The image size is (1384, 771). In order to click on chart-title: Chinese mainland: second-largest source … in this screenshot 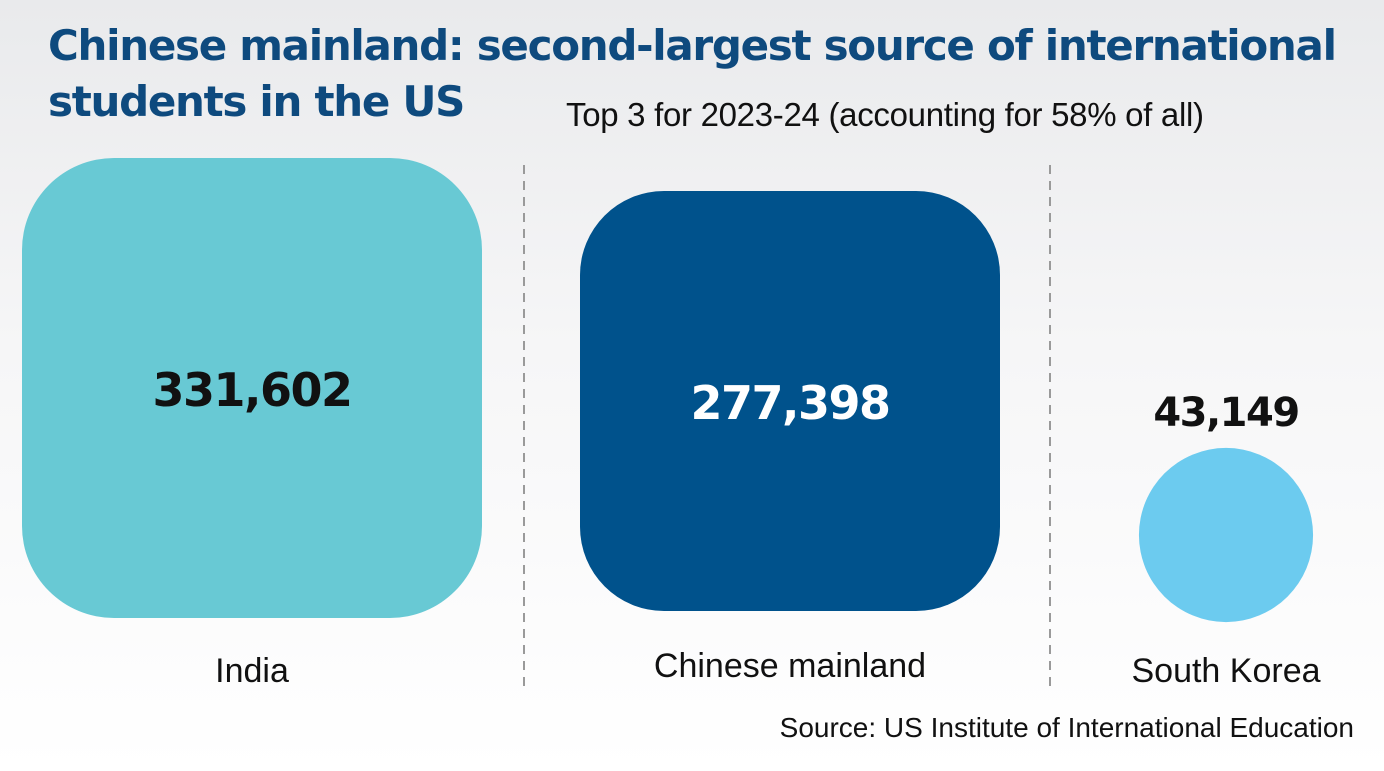, I will do `click(708, 74)`.